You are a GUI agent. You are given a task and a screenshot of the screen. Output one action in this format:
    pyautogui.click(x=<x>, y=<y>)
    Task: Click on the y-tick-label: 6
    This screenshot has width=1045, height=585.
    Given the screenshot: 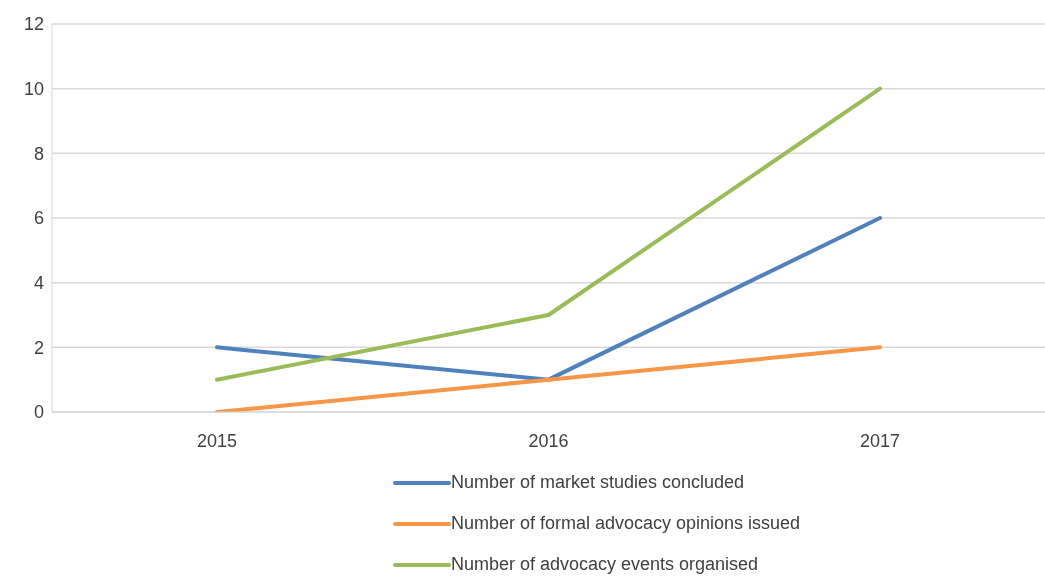 What is the action you would take?
    pyautogui.click(x=38, y=218)
    